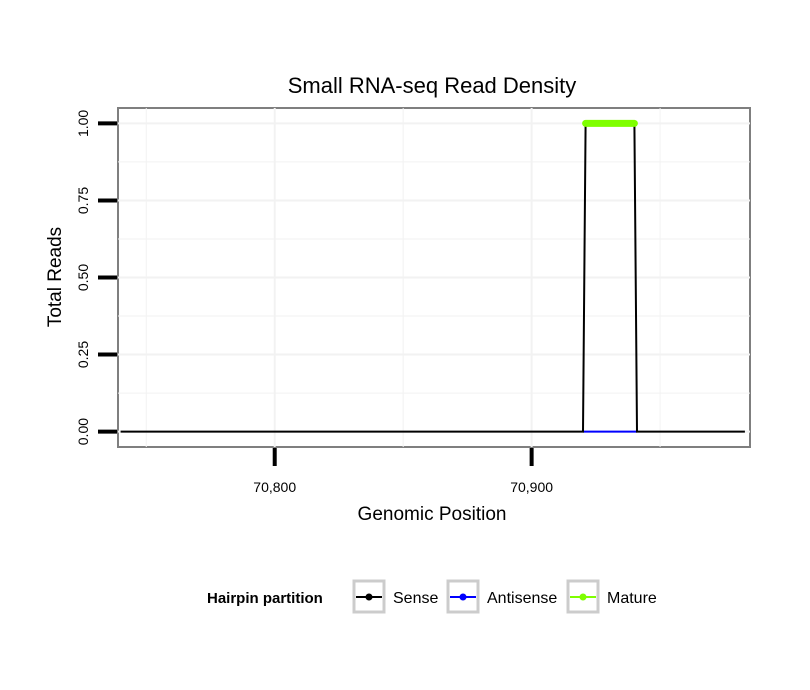 This screenshot has width=810, height=690. Describe the element at coordinates (369, 597) in the screenshot. I see `legend-point-sense` at that location.